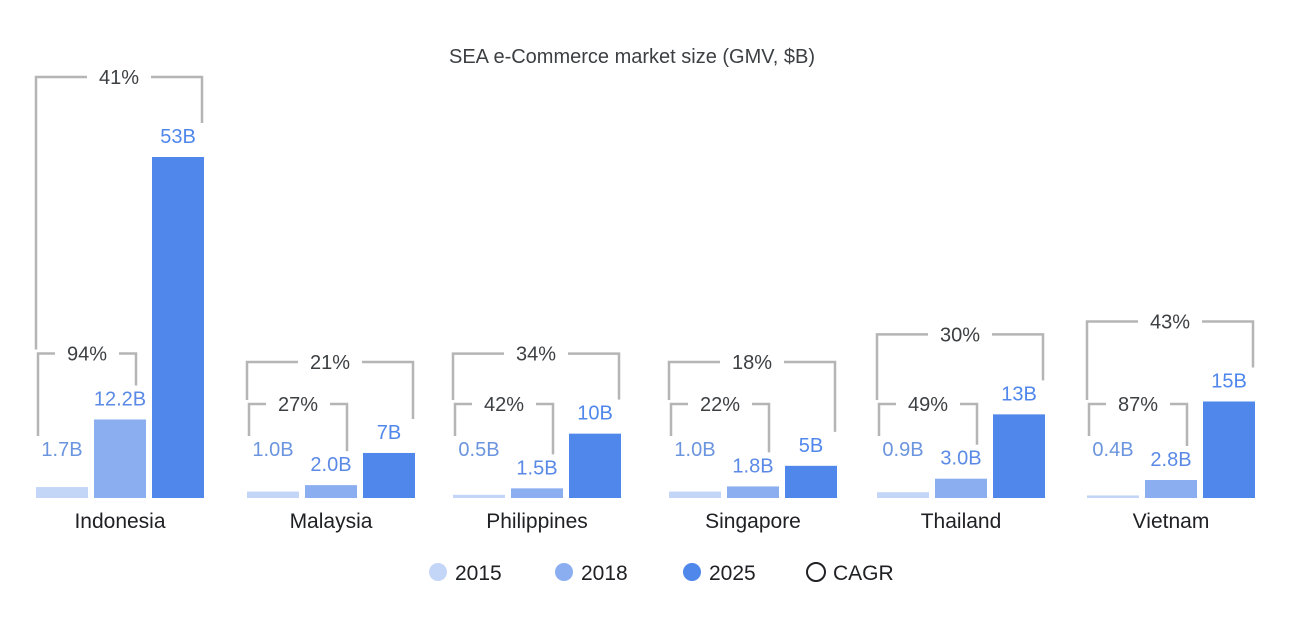 The width and height of the screenshot is (1300, 624). What do you see at coordinates (902, 450) in the screenshot?
I see `value-label-thailand-2015: 0.9B` at bounding box center [902, 450].